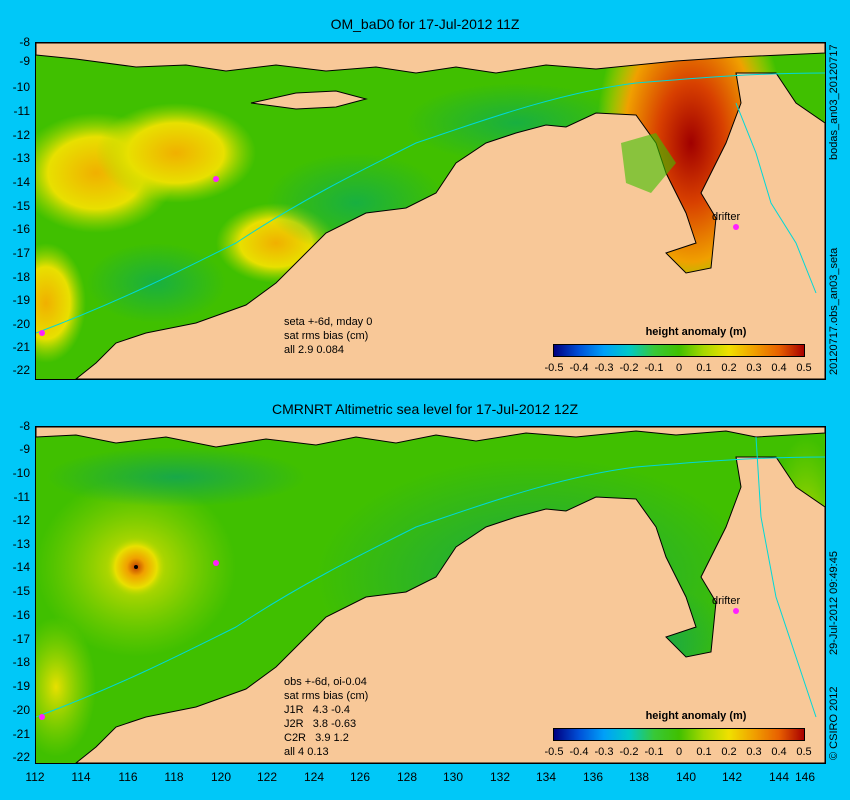 The width and height of the screenshot is (850, 800). I want to click on x-tick: 128, so click(407, 777).